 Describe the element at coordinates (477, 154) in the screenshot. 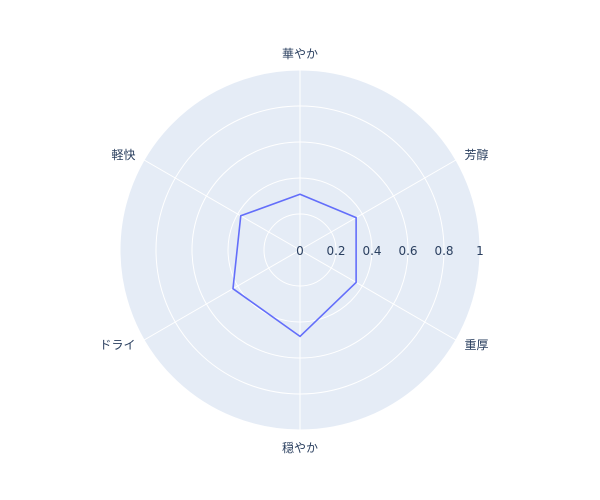

I see `axis-label: 芳醇` at that location.